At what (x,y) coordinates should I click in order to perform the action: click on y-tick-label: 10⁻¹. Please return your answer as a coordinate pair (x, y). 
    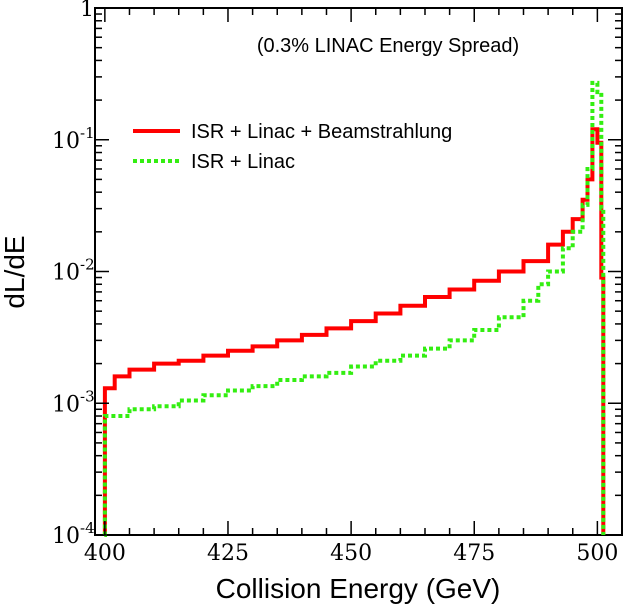
    Looking at the image, I should click on (73, 139).